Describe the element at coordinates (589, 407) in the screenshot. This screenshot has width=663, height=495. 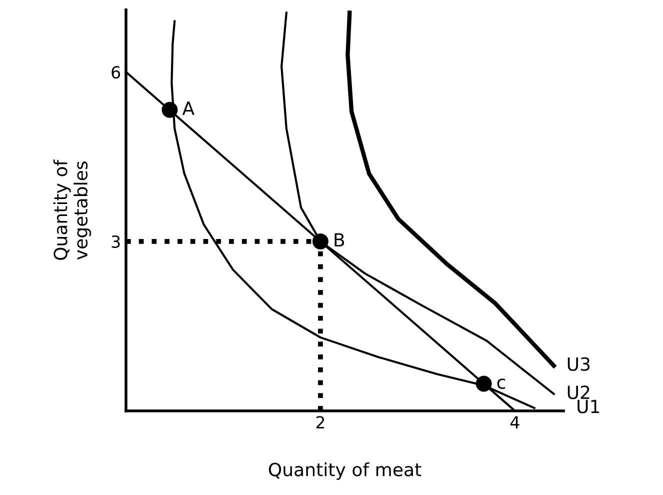
I see `annotation: U1` at that location.